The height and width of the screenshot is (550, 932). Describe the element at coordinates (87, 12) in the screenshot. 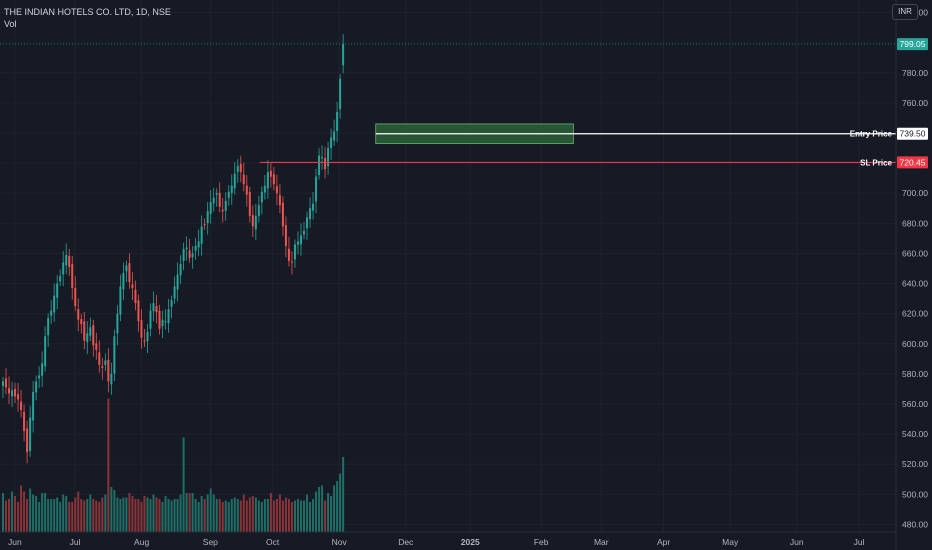

I see `symbol-title: THE INDIAN HOTELS CO. LTD, 1D, NSE` at that location.